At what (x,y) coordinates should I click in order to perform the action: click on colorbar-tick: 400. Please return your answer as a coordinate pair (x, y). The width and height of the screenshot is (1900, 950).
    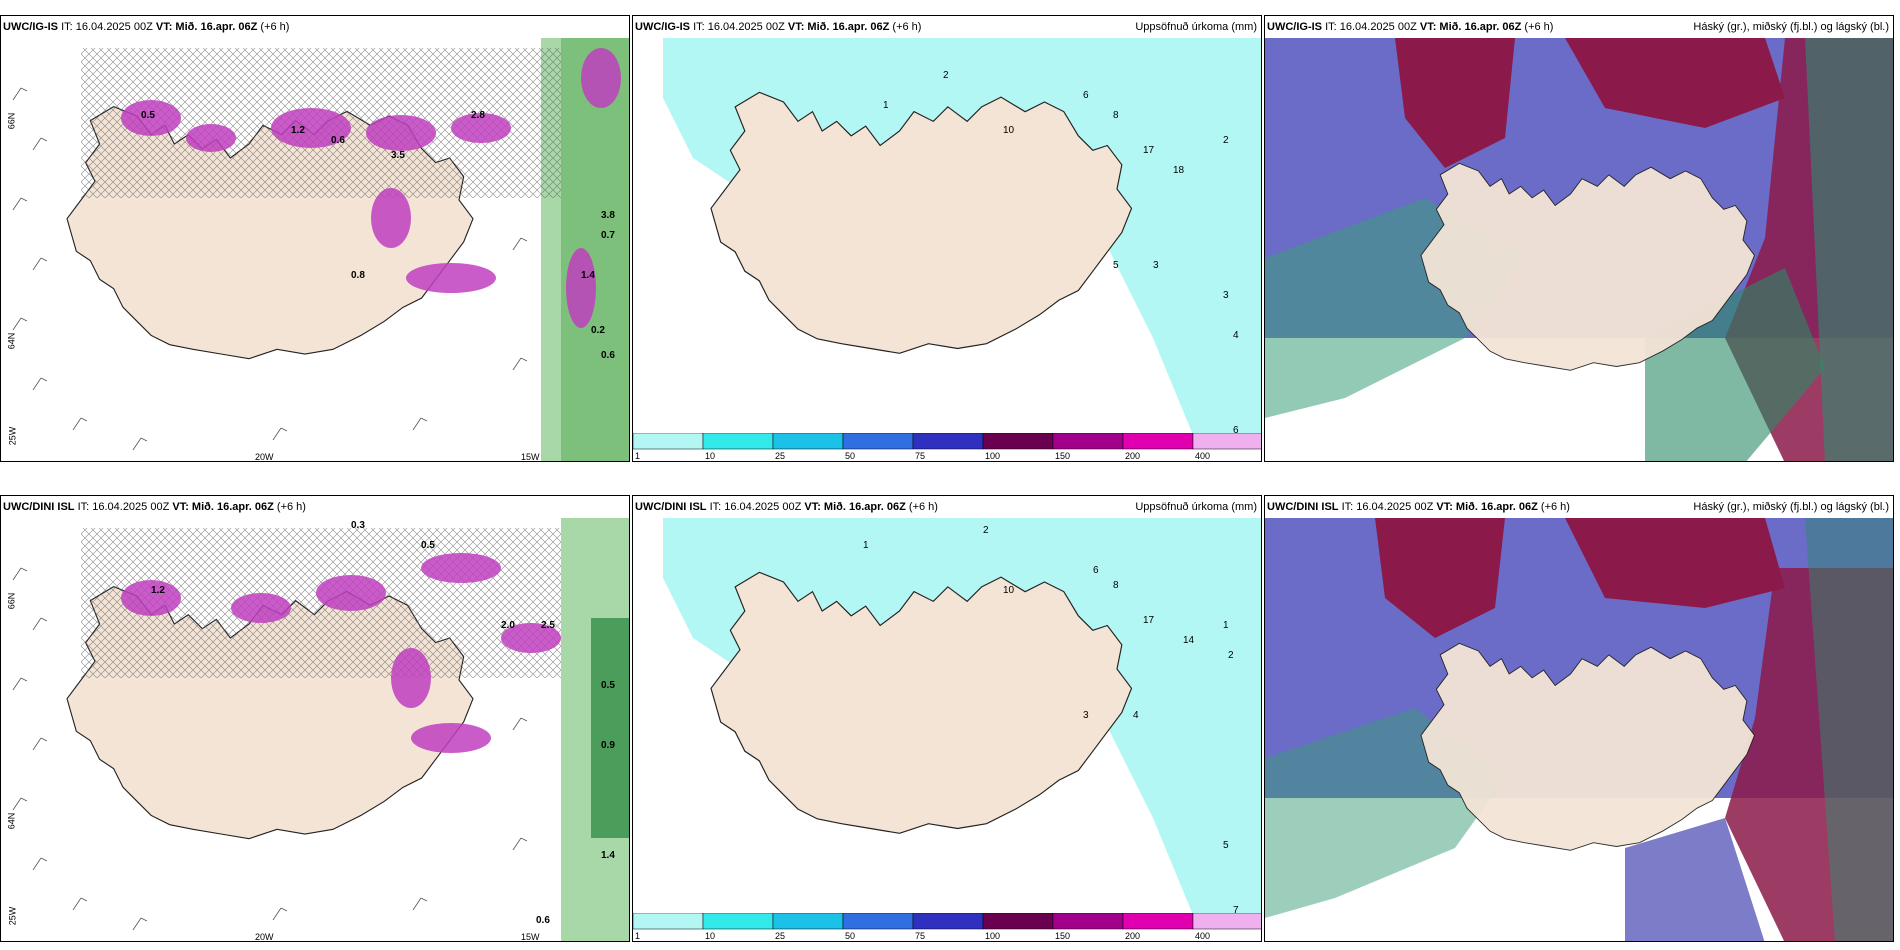
    Looking at the image, I should click on (1202, 936).